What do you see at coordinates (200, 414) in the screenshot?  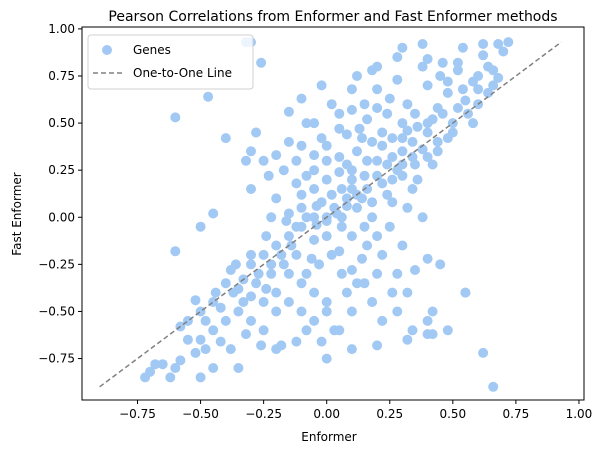 I see `x-tick-label: −0.50` at bounding box center [200, 414].